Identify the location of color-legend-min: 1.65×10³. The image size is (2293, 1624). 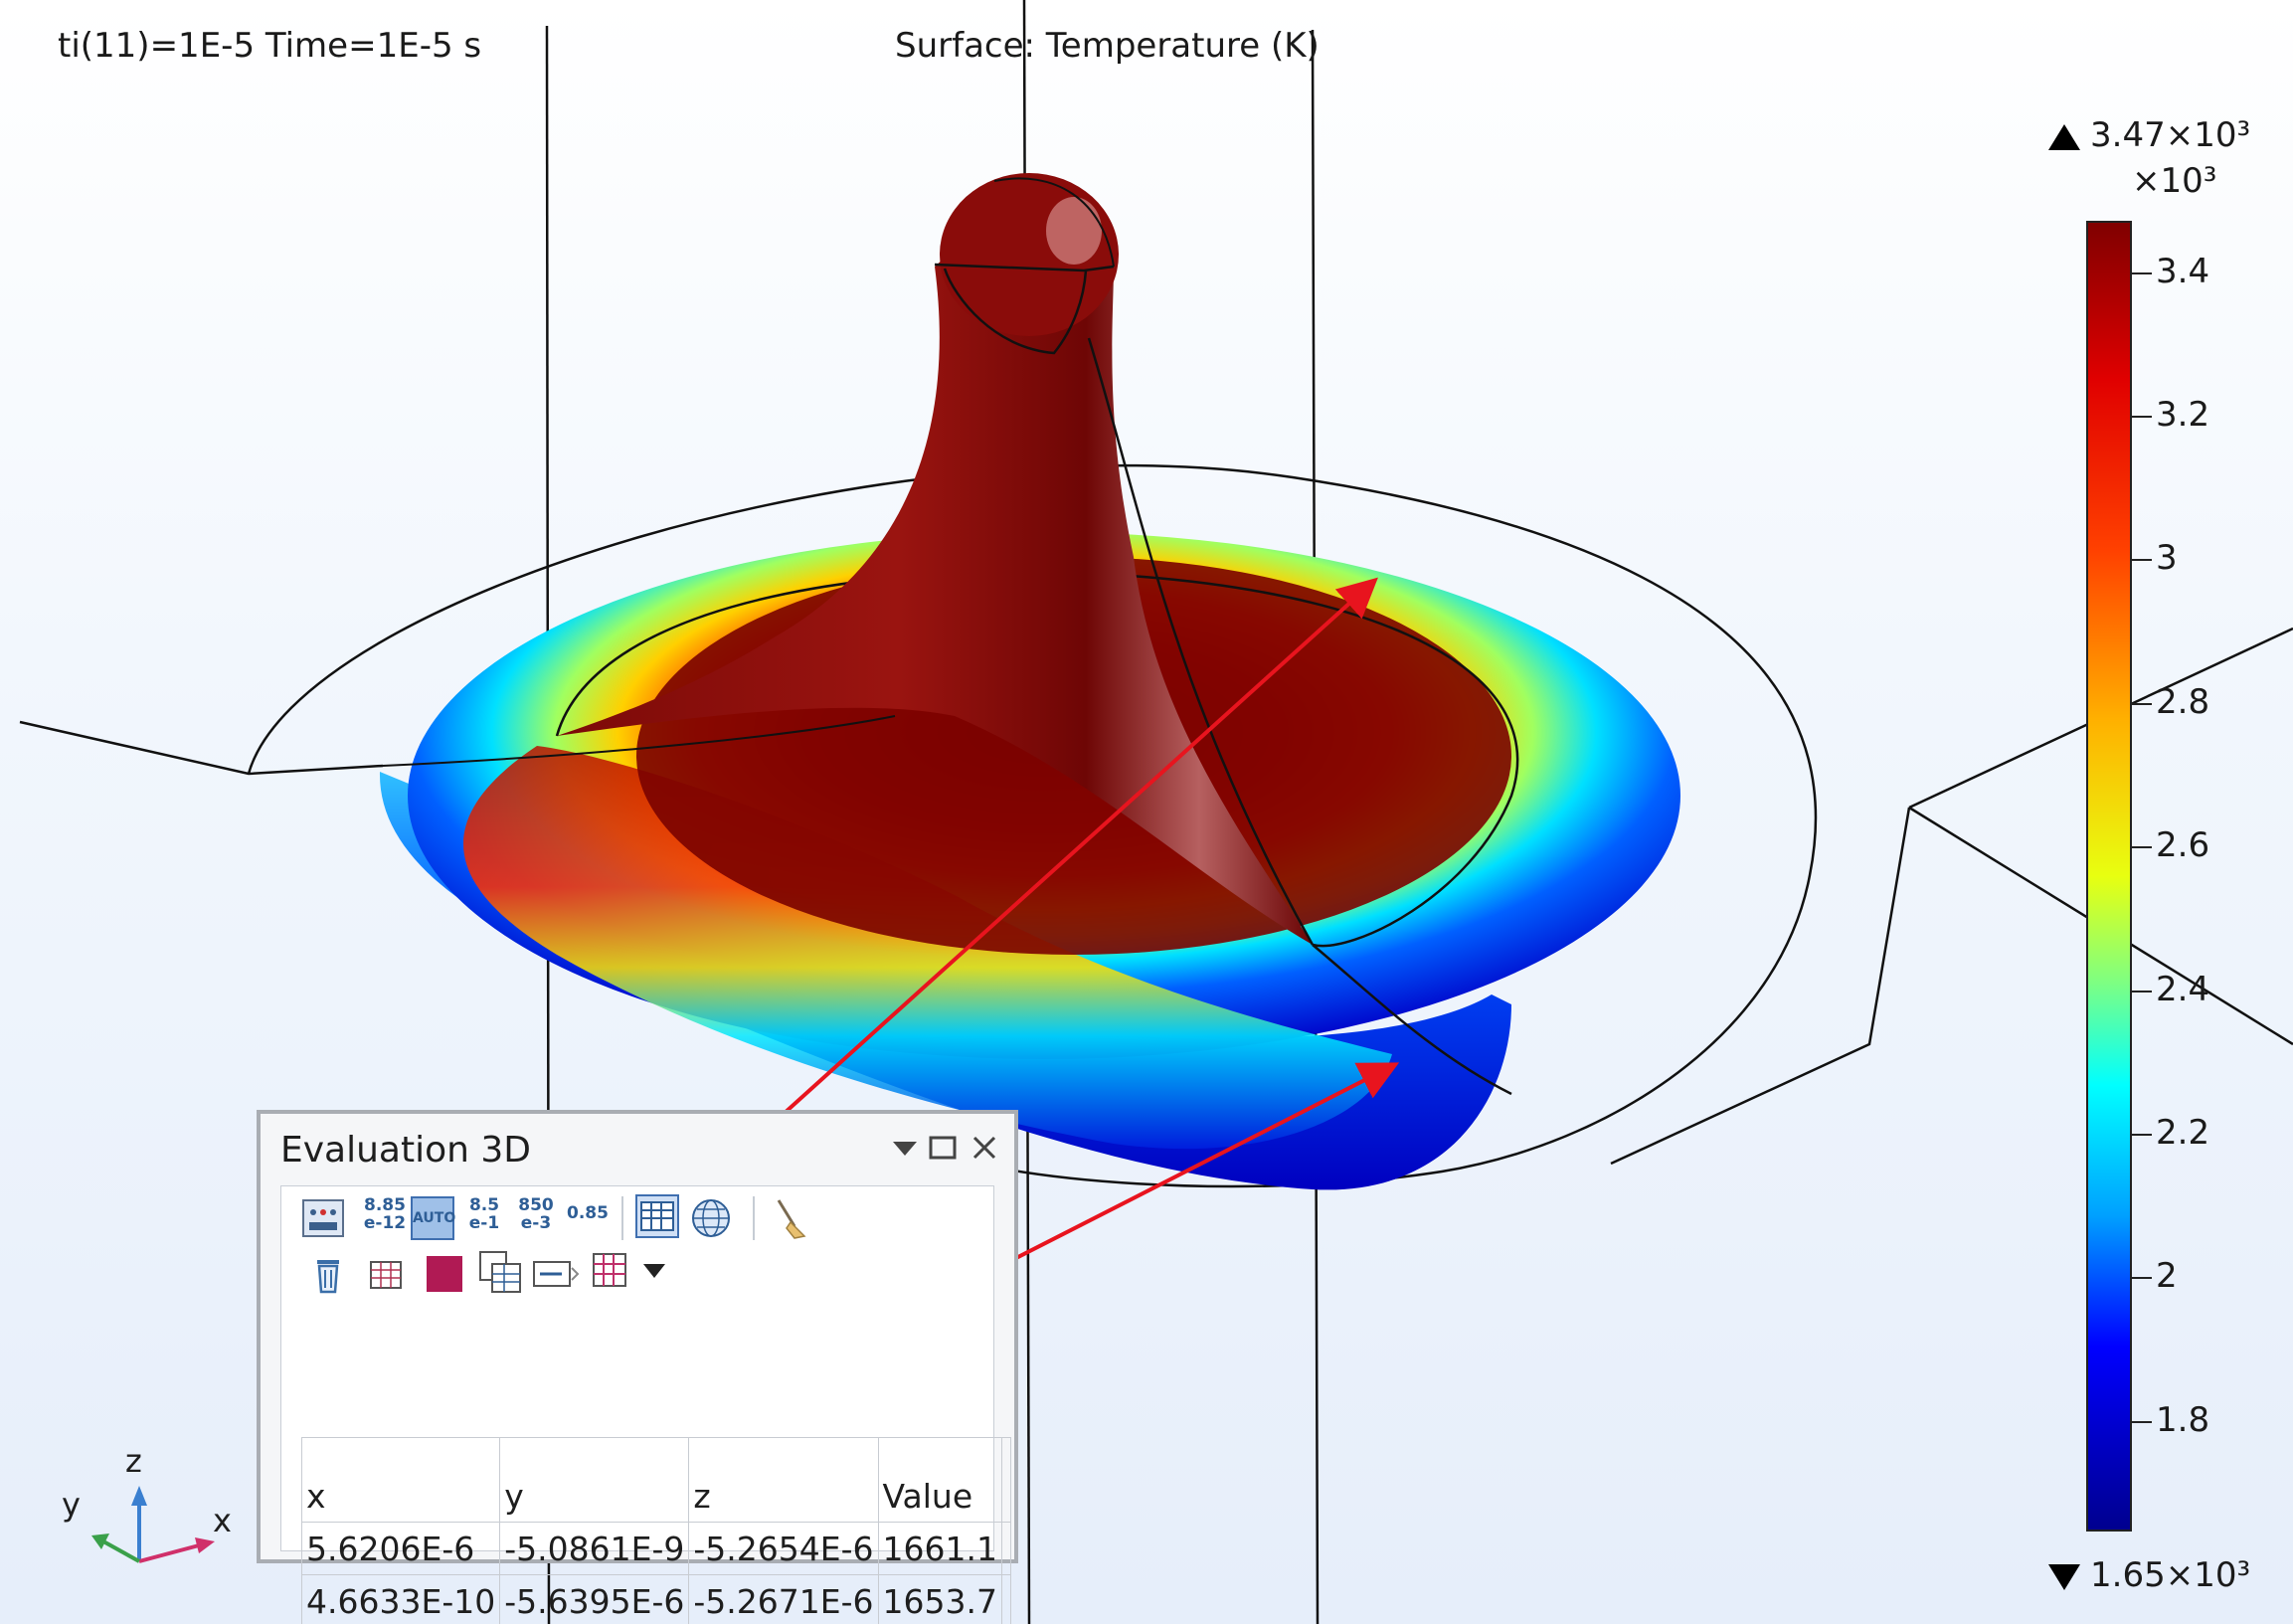
(2149, 1575).